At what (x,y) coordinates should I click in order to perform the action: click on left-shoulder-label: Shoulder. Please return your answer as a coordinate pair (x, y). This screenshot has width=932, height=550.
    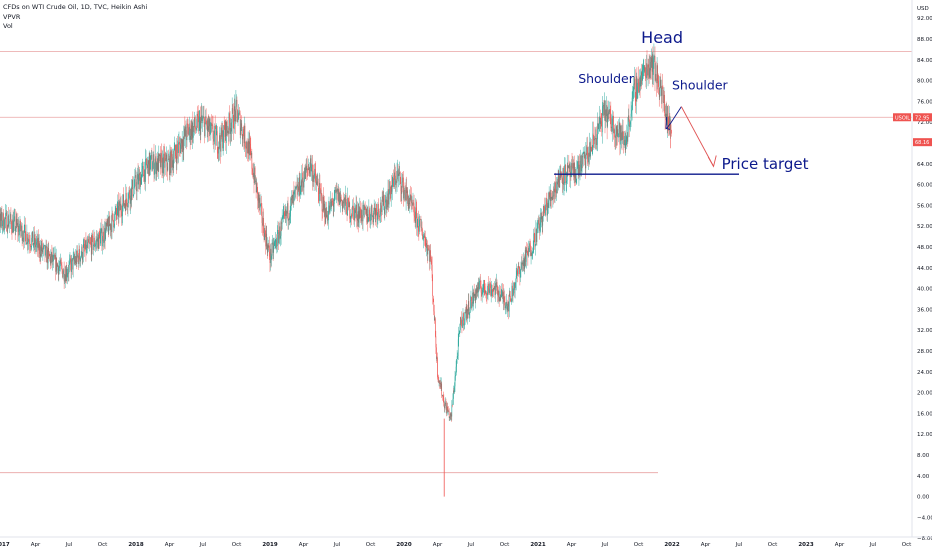
    Looking at the image, I should click on (606, 78).